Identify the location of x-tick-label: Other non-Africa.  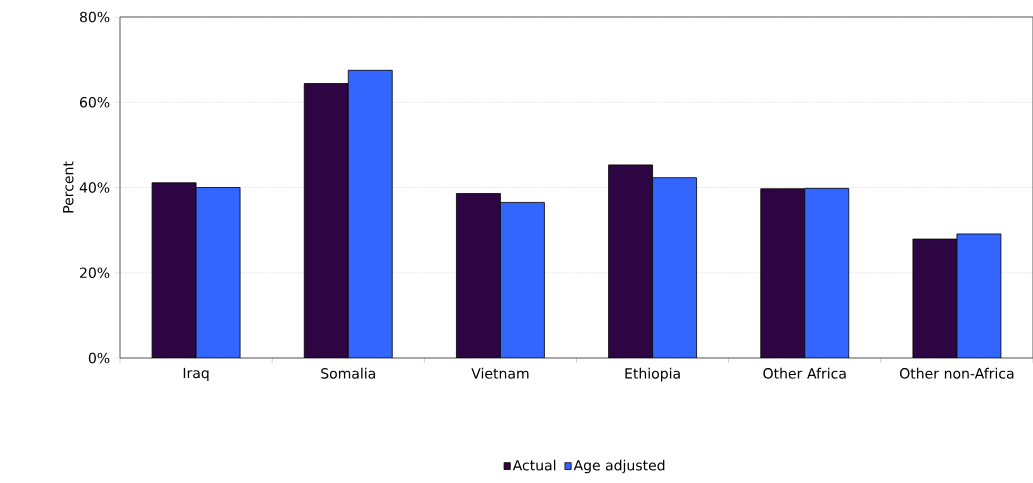
(957, 373).